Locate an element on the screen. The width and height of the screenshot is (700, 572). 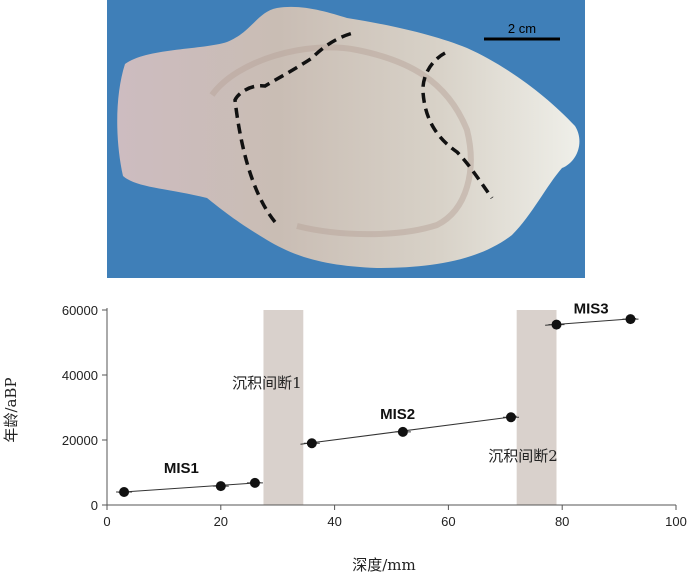
fit-line-mis2 is located at coordinates (408, 430).